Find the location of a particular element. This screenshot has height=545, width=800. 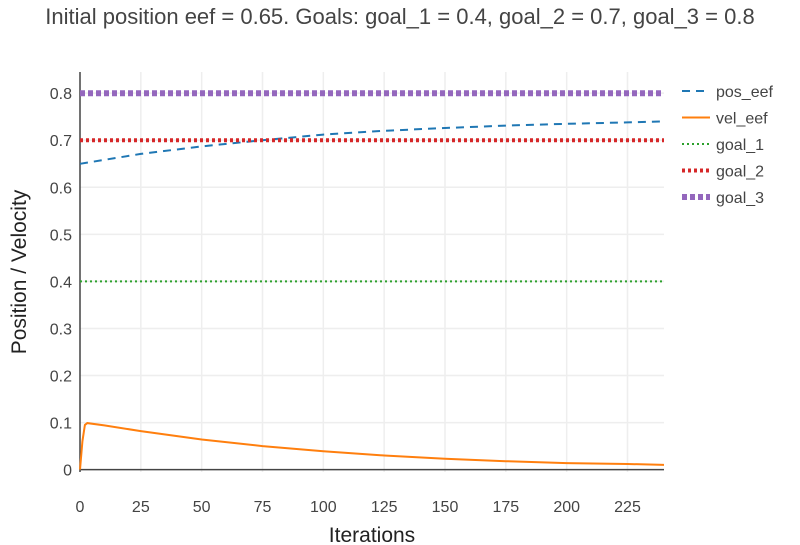

x-tick-label: 125 is located at coordinates (384, 507).